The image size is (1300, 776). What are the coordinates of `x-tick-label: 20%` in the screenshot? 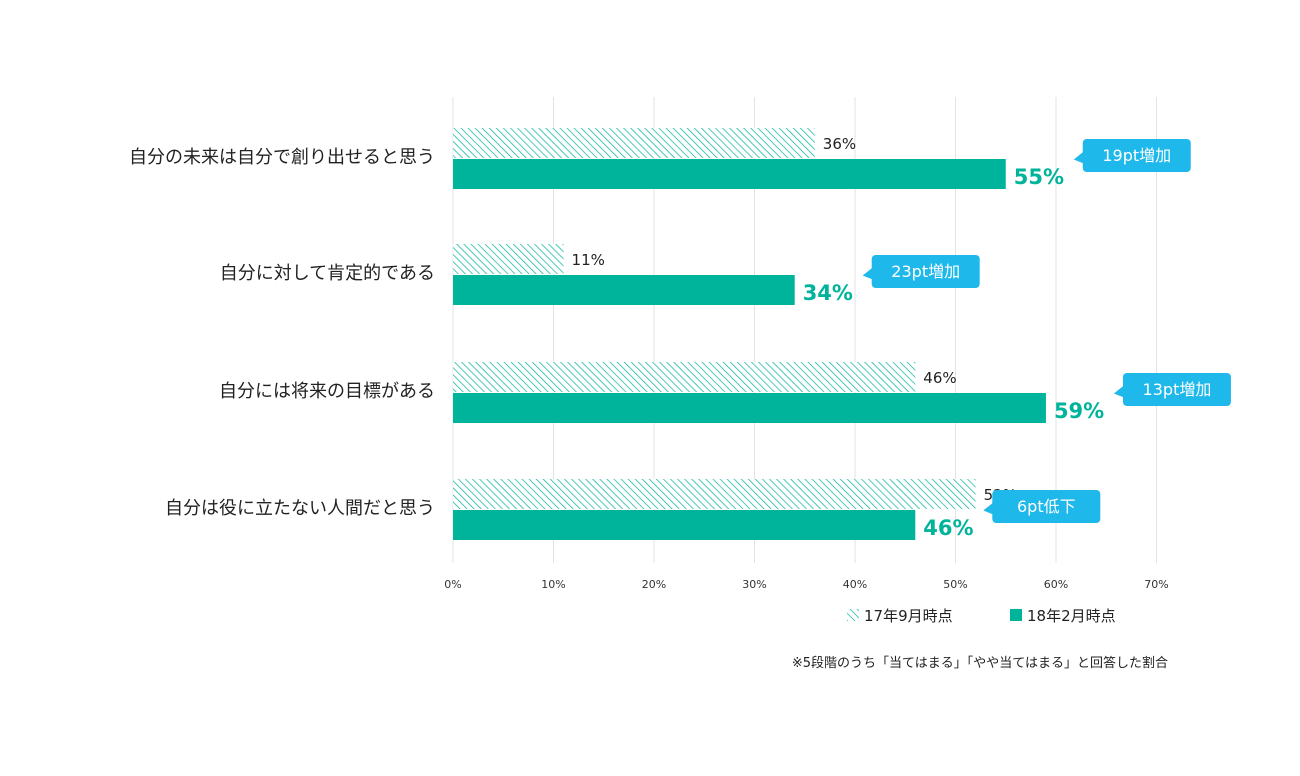 It's located at (654, 584).